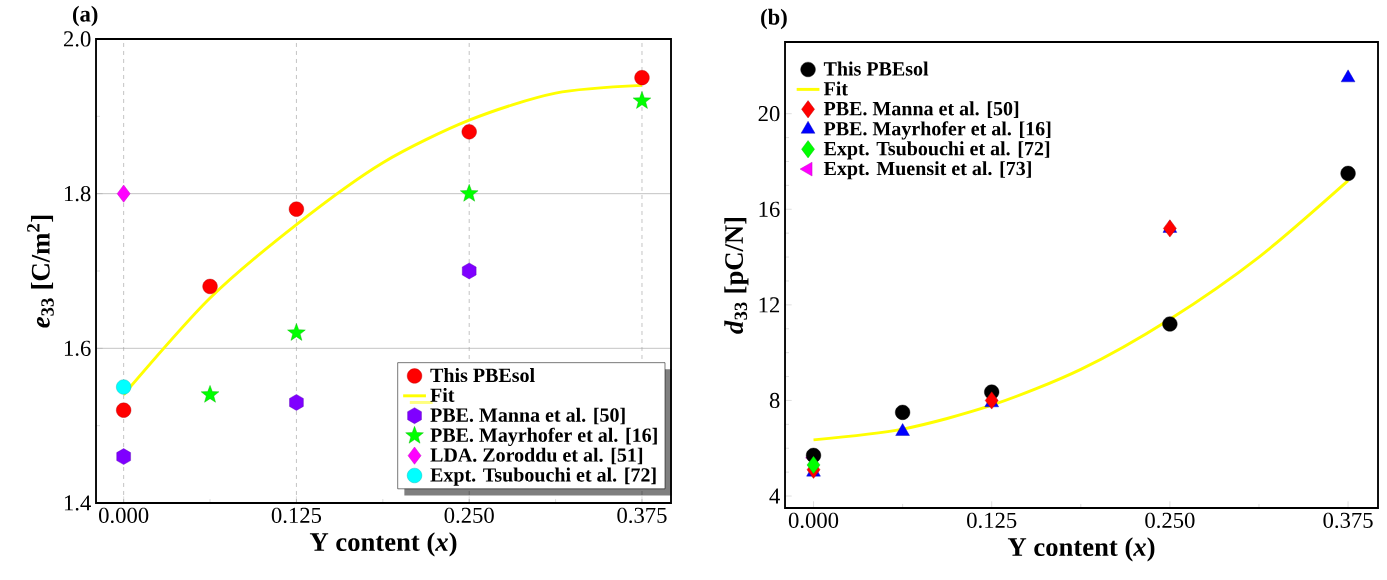 Image resolution: width=1387 pixels, height=580 pixels. What do you see at coordinates (536, 456) in the screenshot?
I see `legend-label: LDA. Zoroddu et al. [51]` at bounding box center [536, 456].